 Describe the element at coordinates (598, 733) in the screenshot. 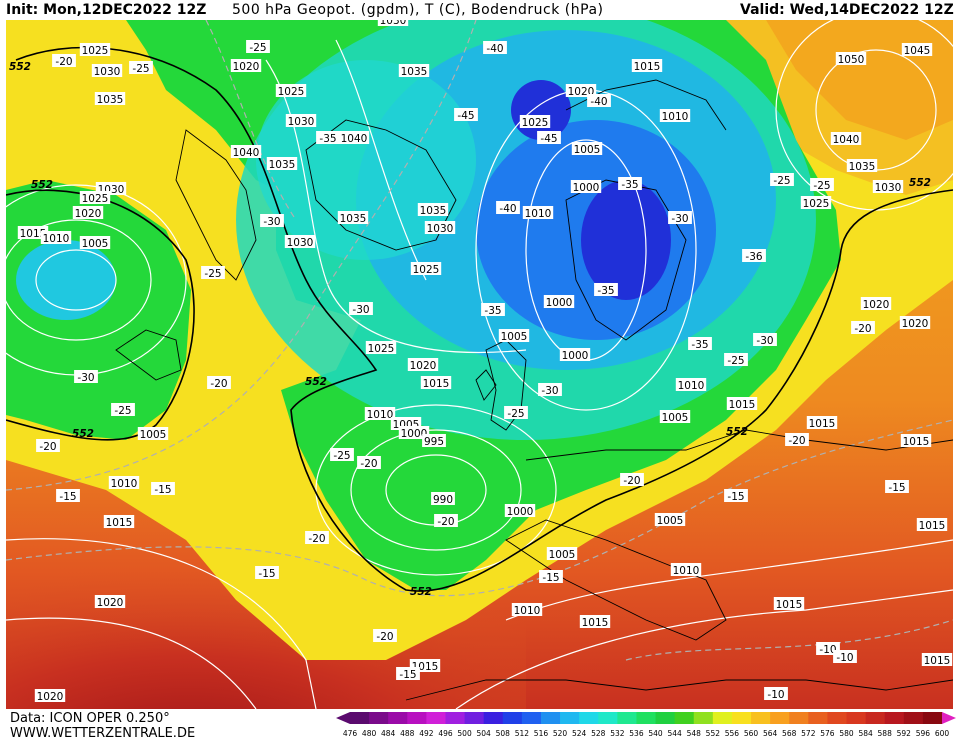

I see `colorbar-tick-label: 528` at that location.